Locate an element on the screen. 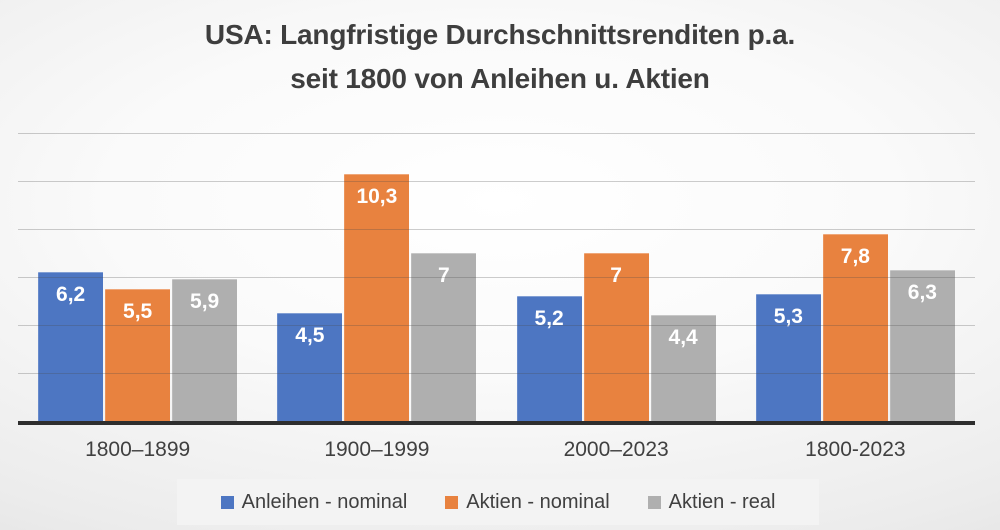  bar-value-label: 5,3 is located at coordinates (788, 316).